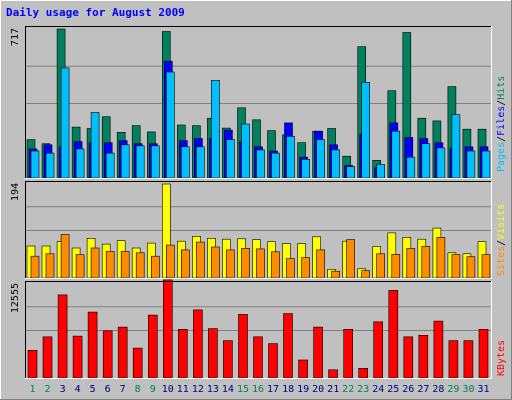 Image resolution: width=512 pixels, height=400 pixels. I want to click on x-tick-label: 8, so click(138, 389).